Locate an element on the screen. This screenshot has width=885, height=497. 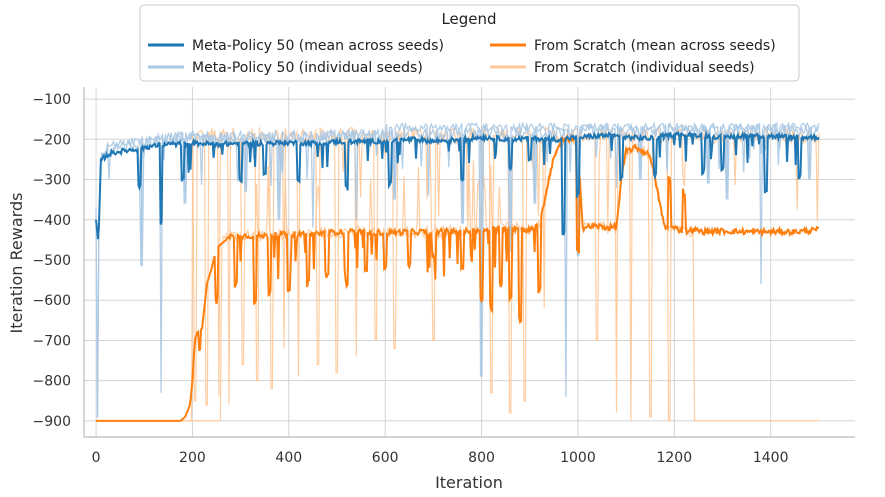
y-tick-label: −100 is located at coordinates (52, 100).